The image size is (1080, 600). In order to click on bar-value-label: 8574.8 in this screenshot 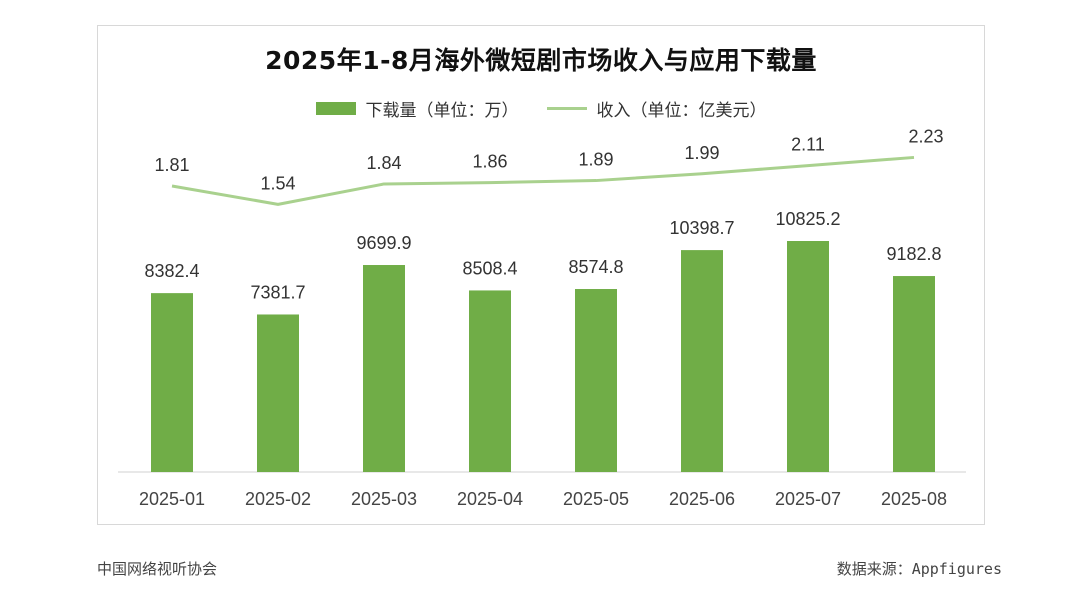, I will do `click(595, 267)`.